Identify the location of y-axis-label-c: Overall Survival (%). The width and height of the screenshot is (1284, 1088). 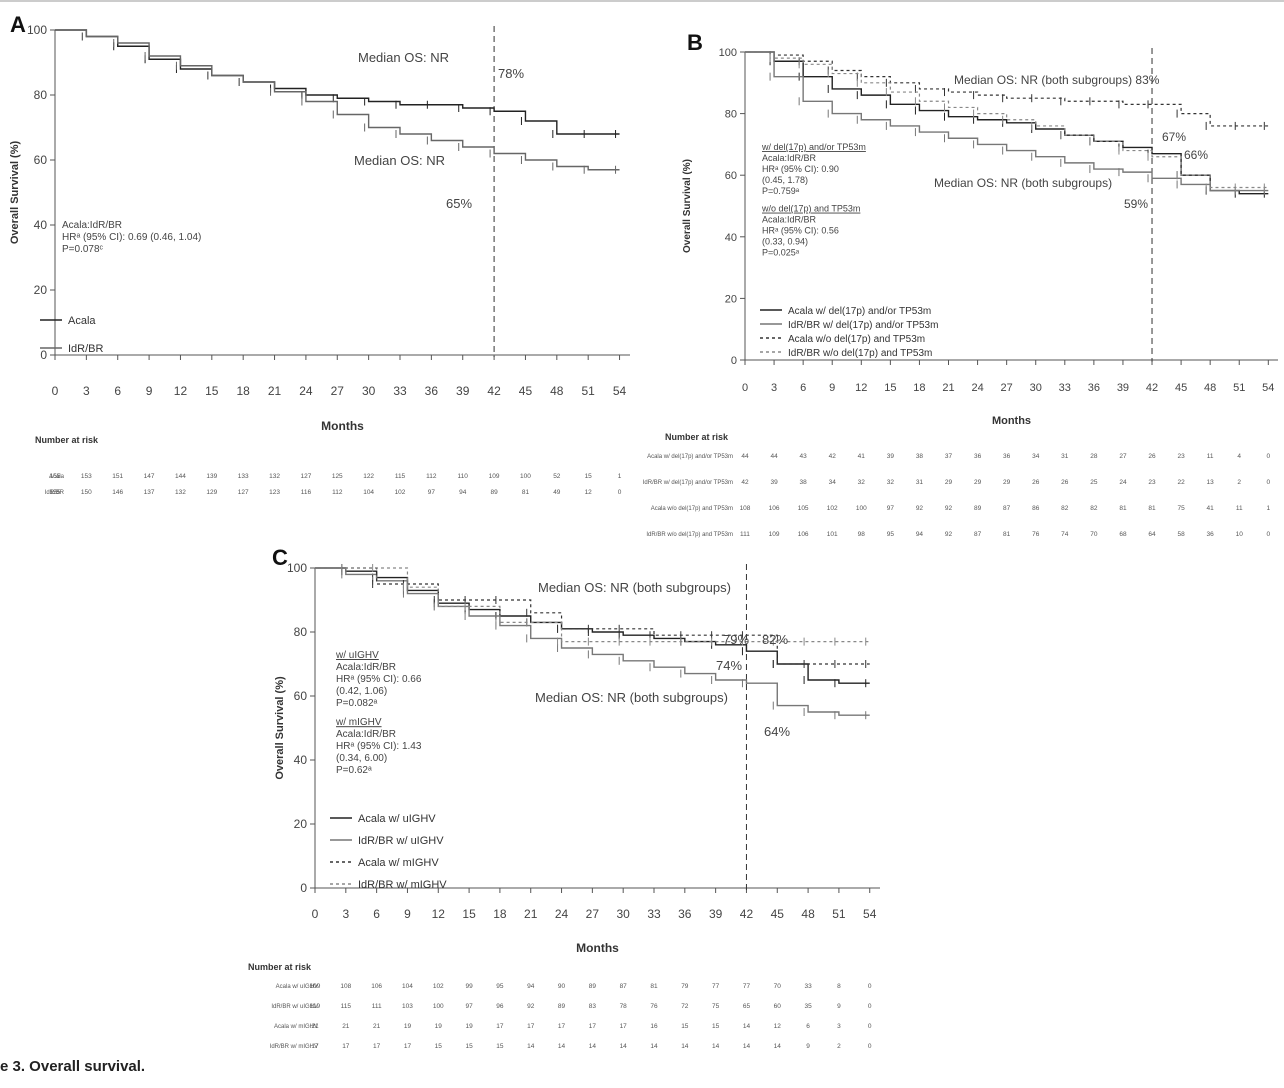
(280, 728).